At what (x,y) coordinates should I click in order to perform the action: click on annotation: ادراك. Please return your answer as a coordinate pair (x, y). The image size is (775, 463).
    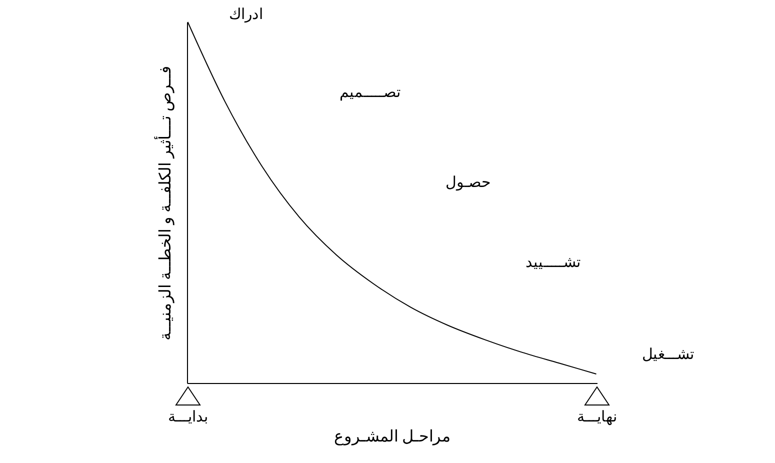
    Looking at the image, I should click on (246, 14).